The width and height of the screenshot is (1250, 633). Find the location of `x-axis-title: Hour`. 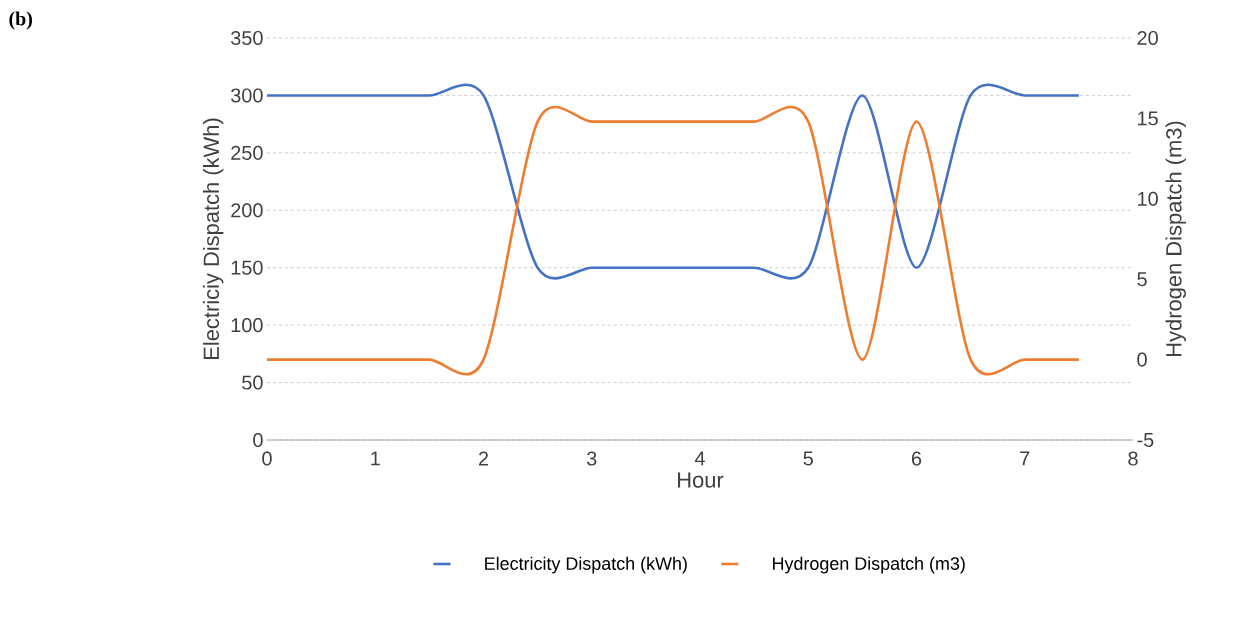

x-axis-title: Hour is located at coordinates (701, 480).